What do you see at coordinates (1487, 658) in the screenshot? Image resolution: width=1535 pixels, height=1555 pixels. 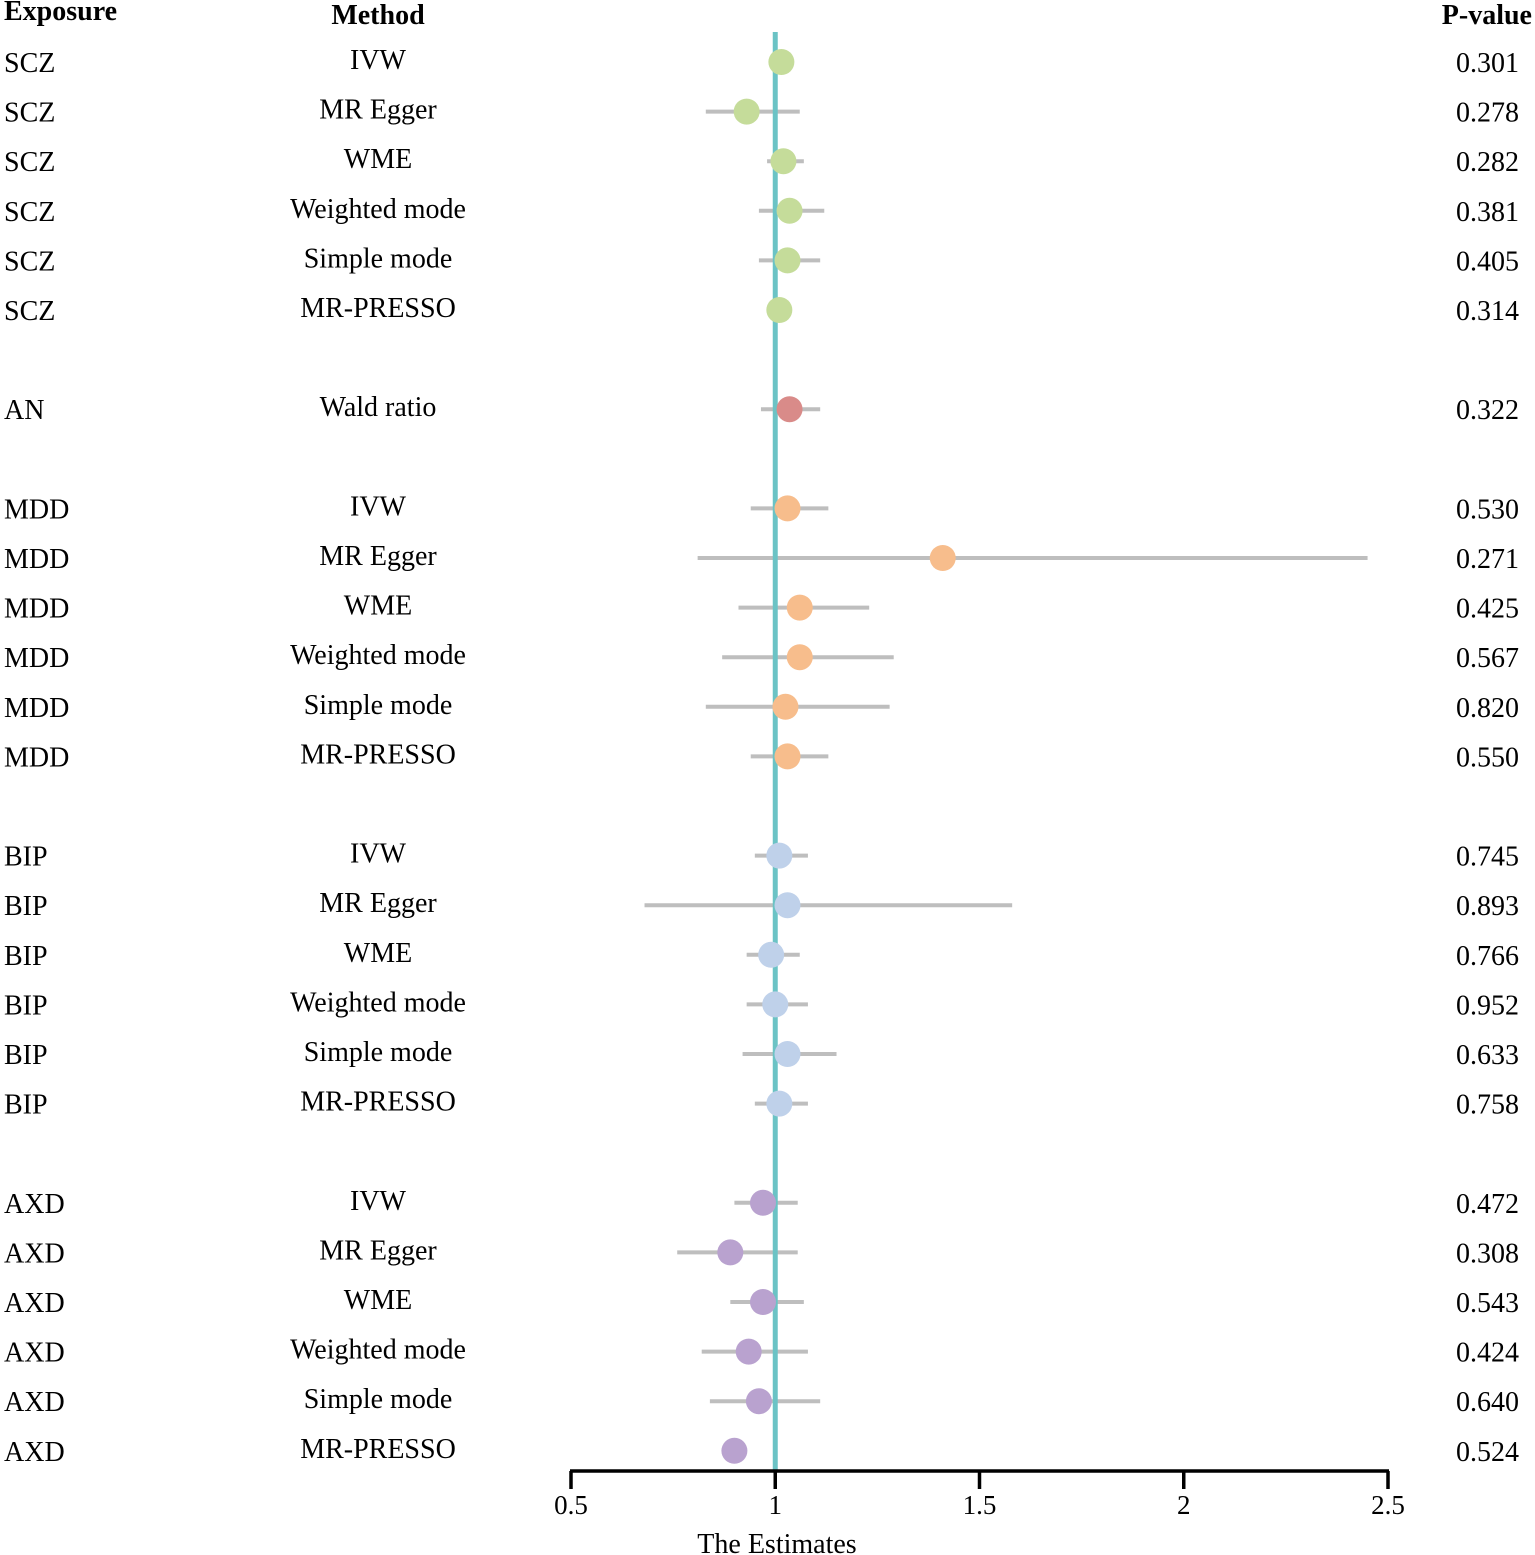 I see `pvalue-label: 0.567` at bounding box center [1487, 658].